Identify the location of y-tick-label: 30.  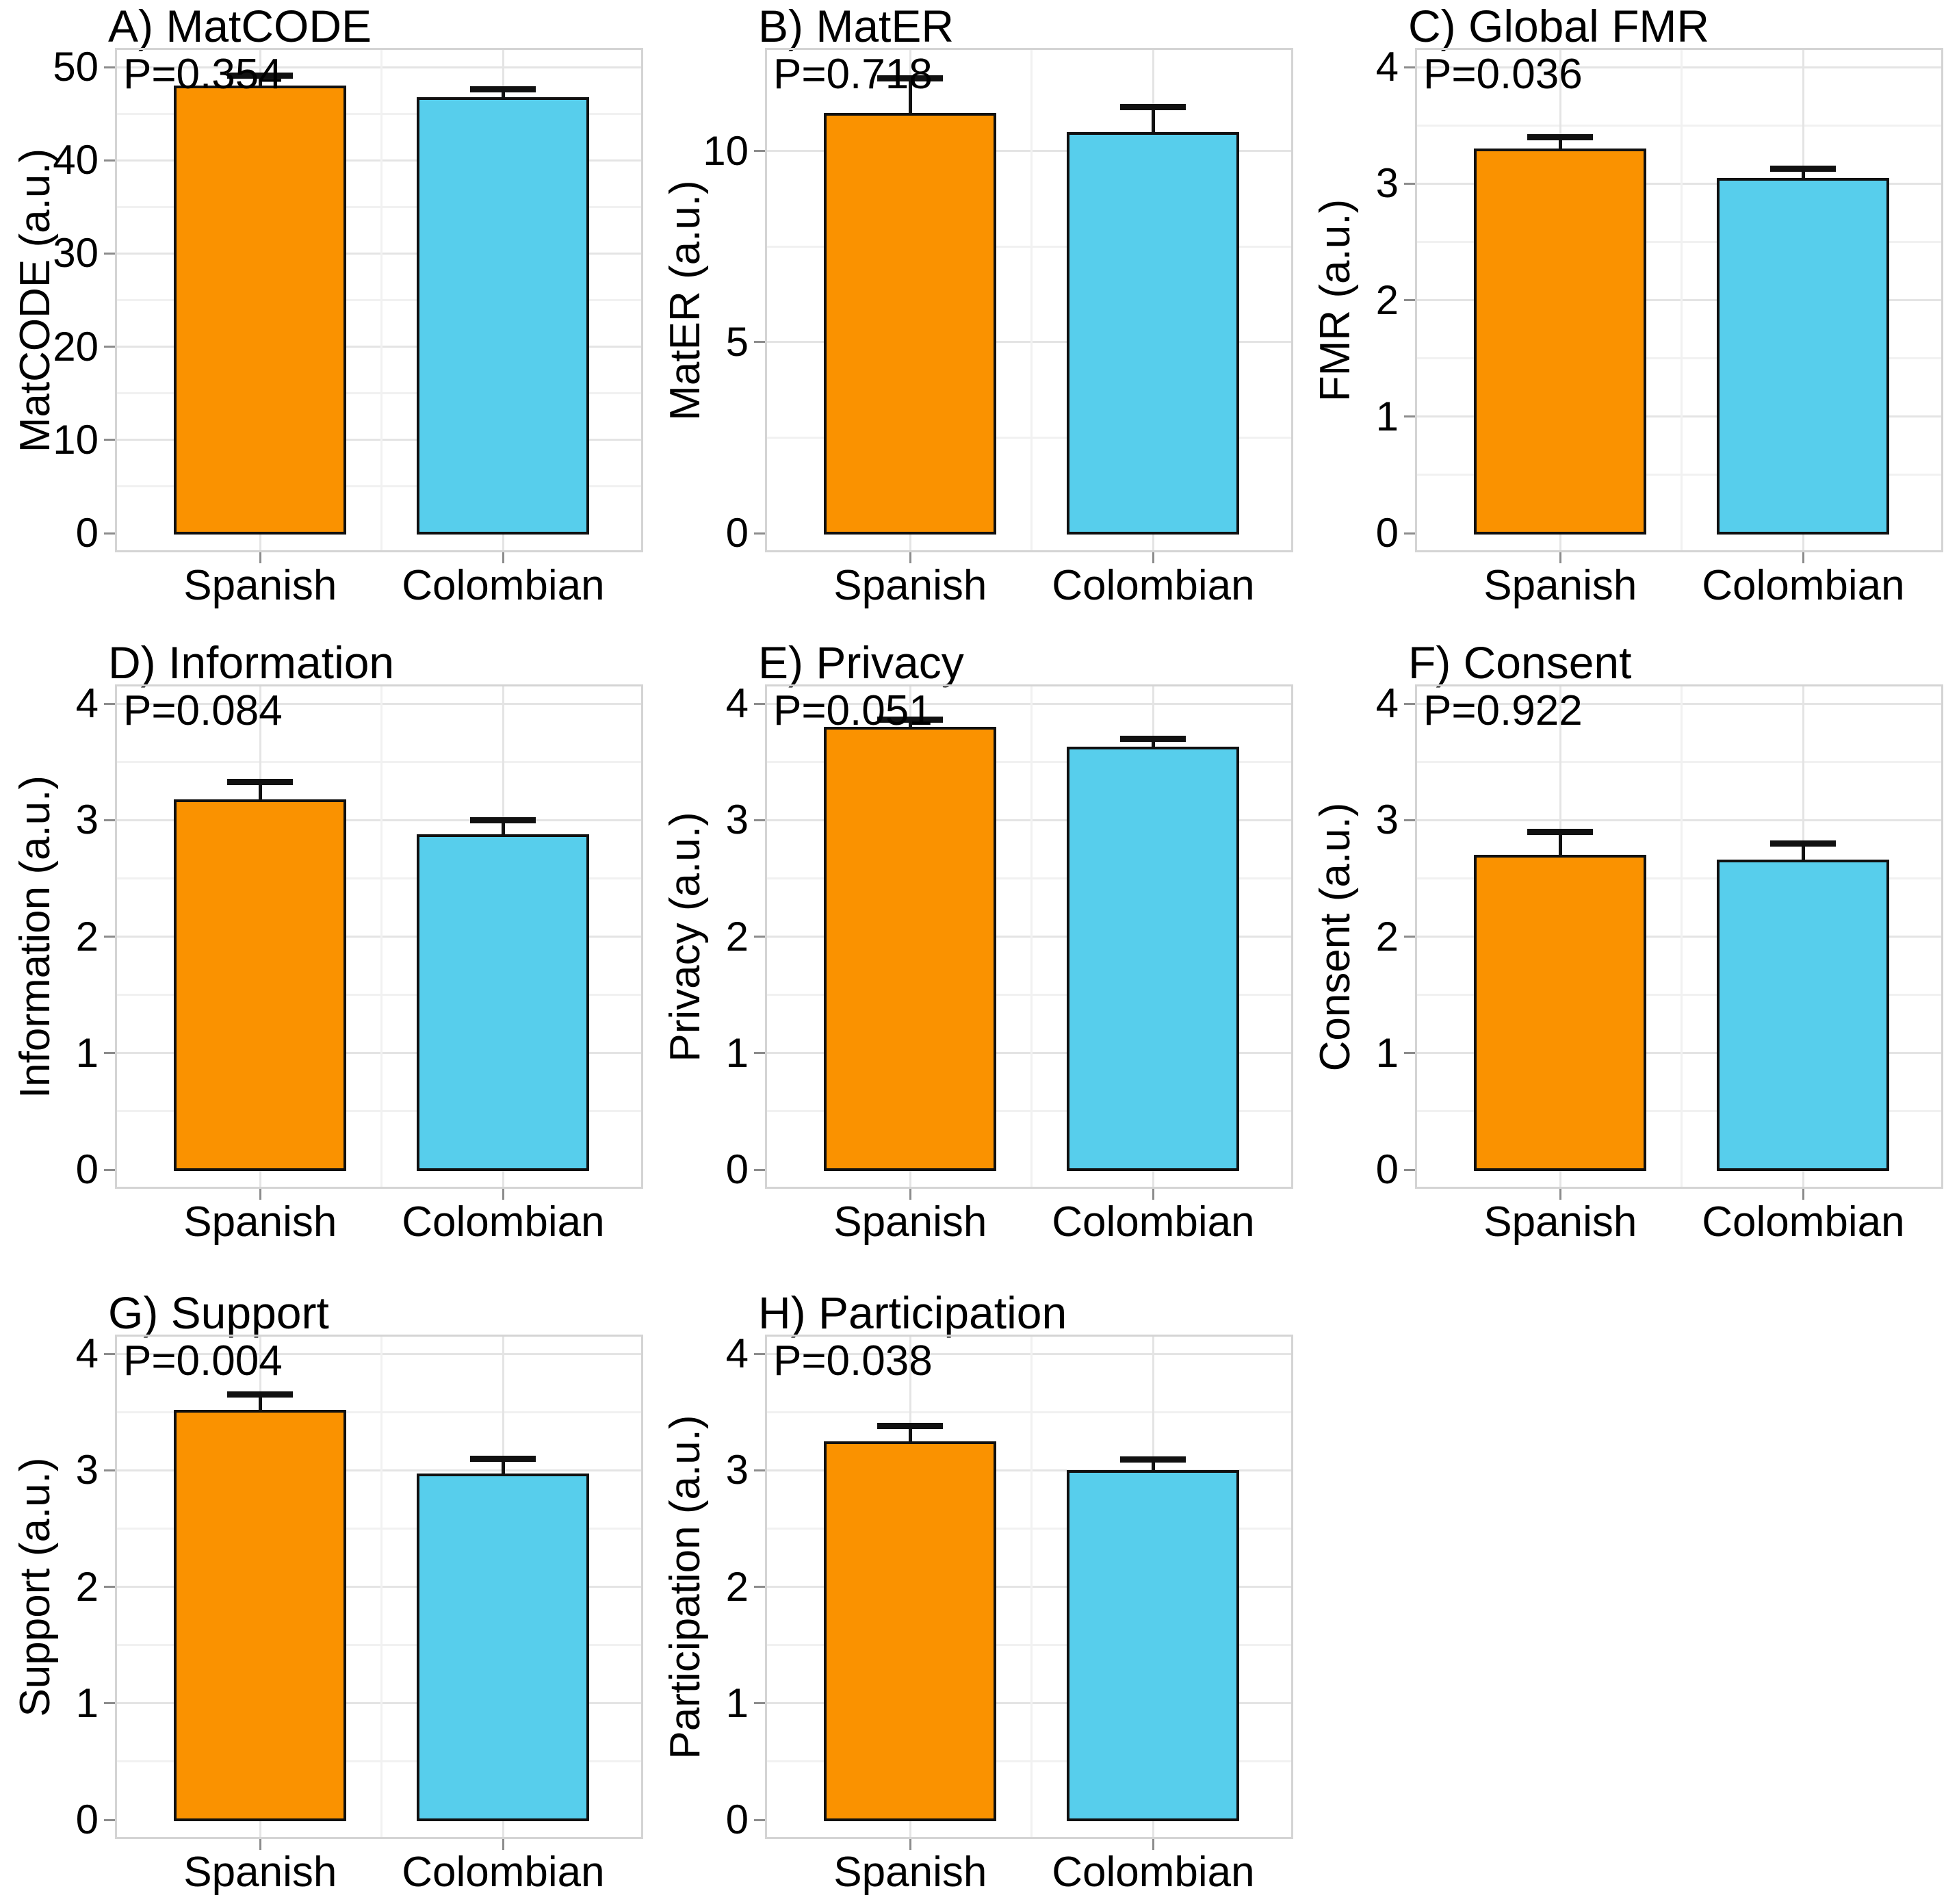
(76, 253).